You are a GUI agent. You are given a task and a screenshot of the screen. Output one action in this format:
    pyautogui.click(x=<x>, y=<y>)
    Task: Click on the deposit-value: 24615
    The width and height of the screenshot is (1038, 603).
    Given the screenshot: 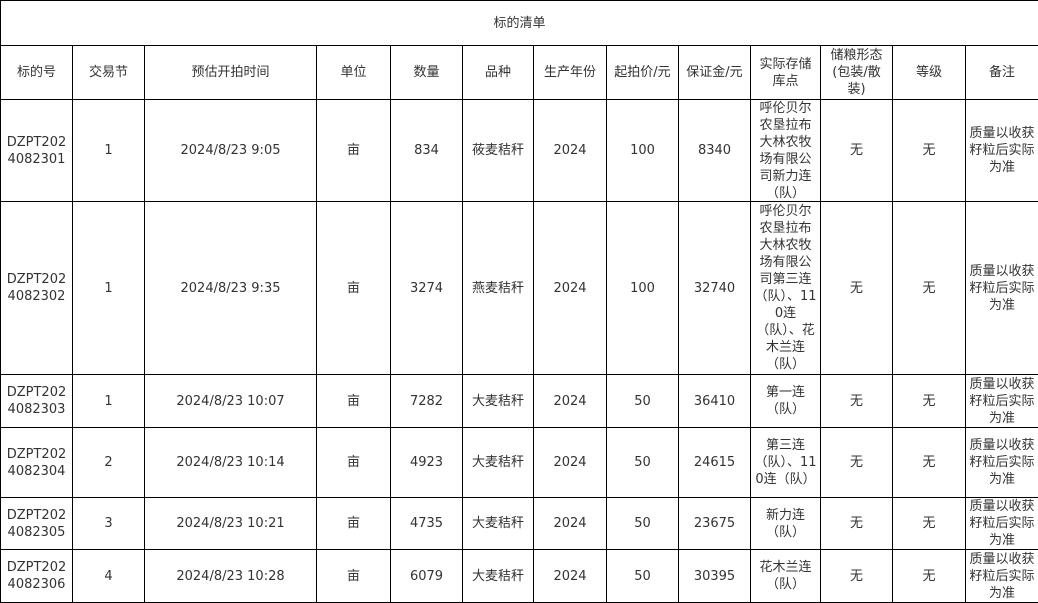 What is the action you would take?
    pyautogui.click(x=714, y=462)
    